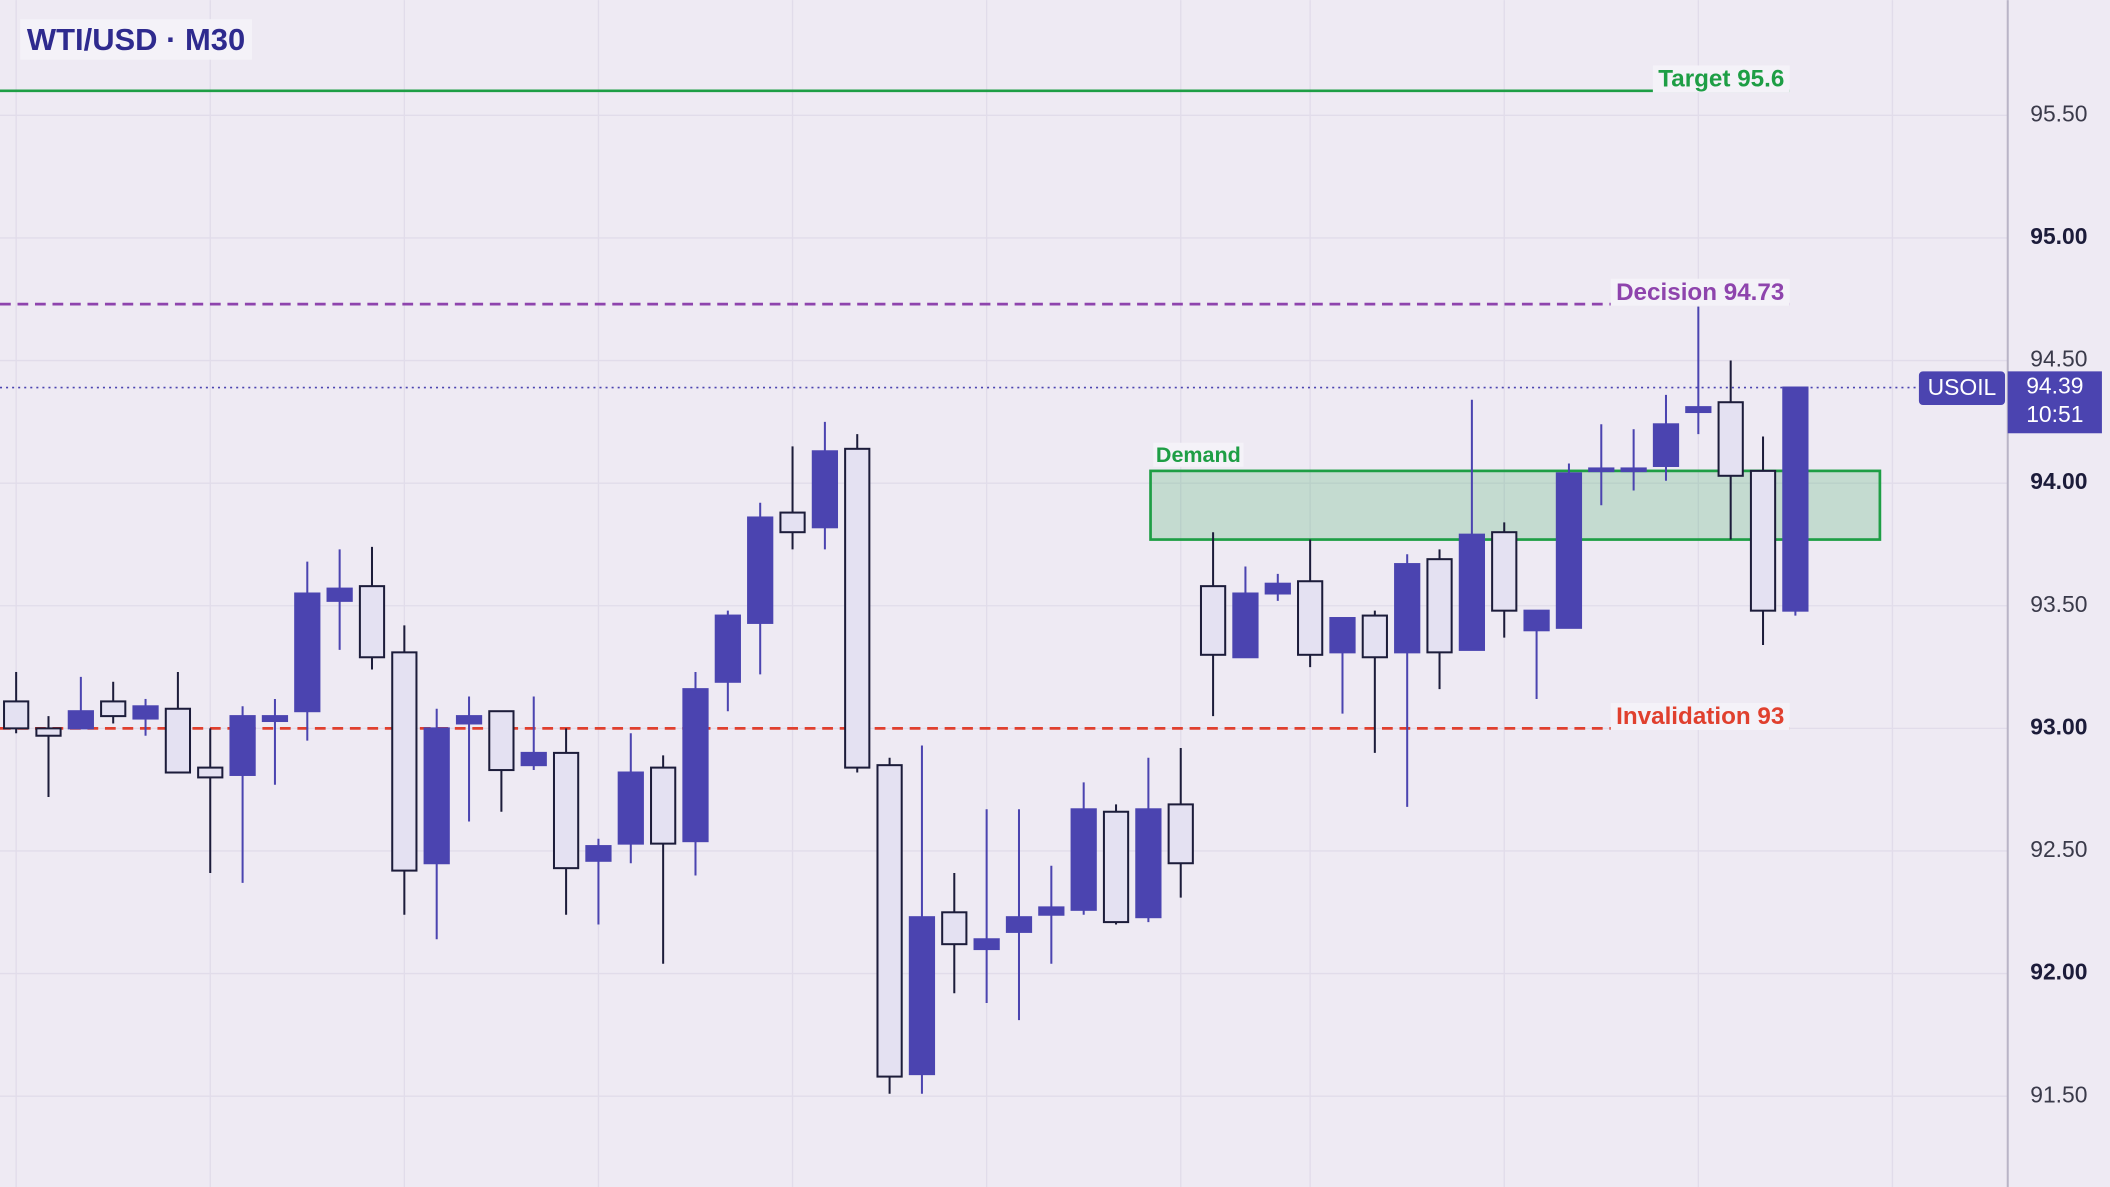 This screenshot has height=1187, width=2110. What do you see at coordinates (2058, 113) in the screenshot?
I see `y-tick-label: 95.50` at bounding box center [2058, 113].